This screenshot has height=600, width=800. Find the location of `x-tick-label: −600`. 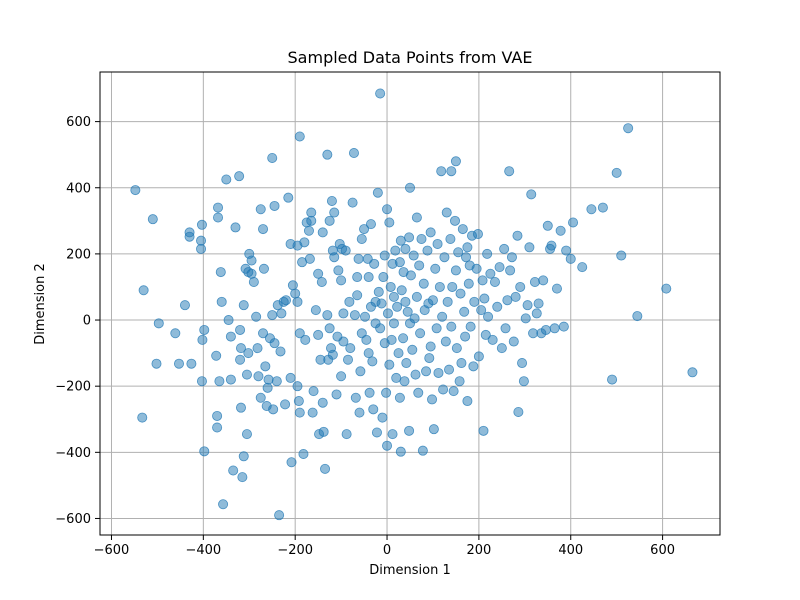

x-tick-label: −600 is located at coordinates (112, 550).